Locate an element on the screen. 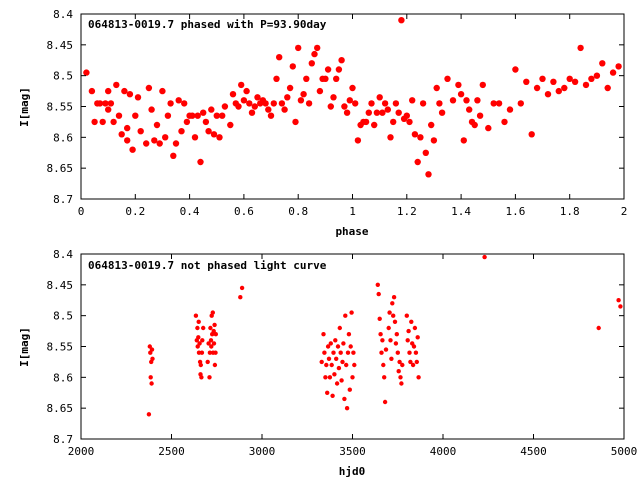 The height and width of the screenshot is (480, 640). y-tick-label: 8.45 is located at coordinates (60, 45).